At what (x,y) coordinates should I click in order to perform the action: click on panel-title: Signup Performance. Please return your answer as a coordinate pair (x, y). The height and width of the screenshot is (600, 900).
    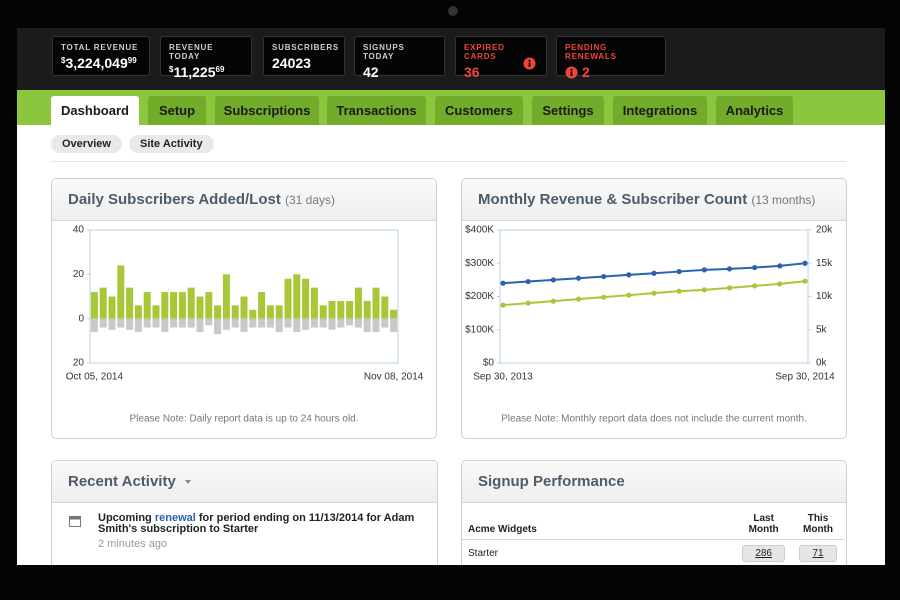
    Looking at the image, I should click on (551, 481).